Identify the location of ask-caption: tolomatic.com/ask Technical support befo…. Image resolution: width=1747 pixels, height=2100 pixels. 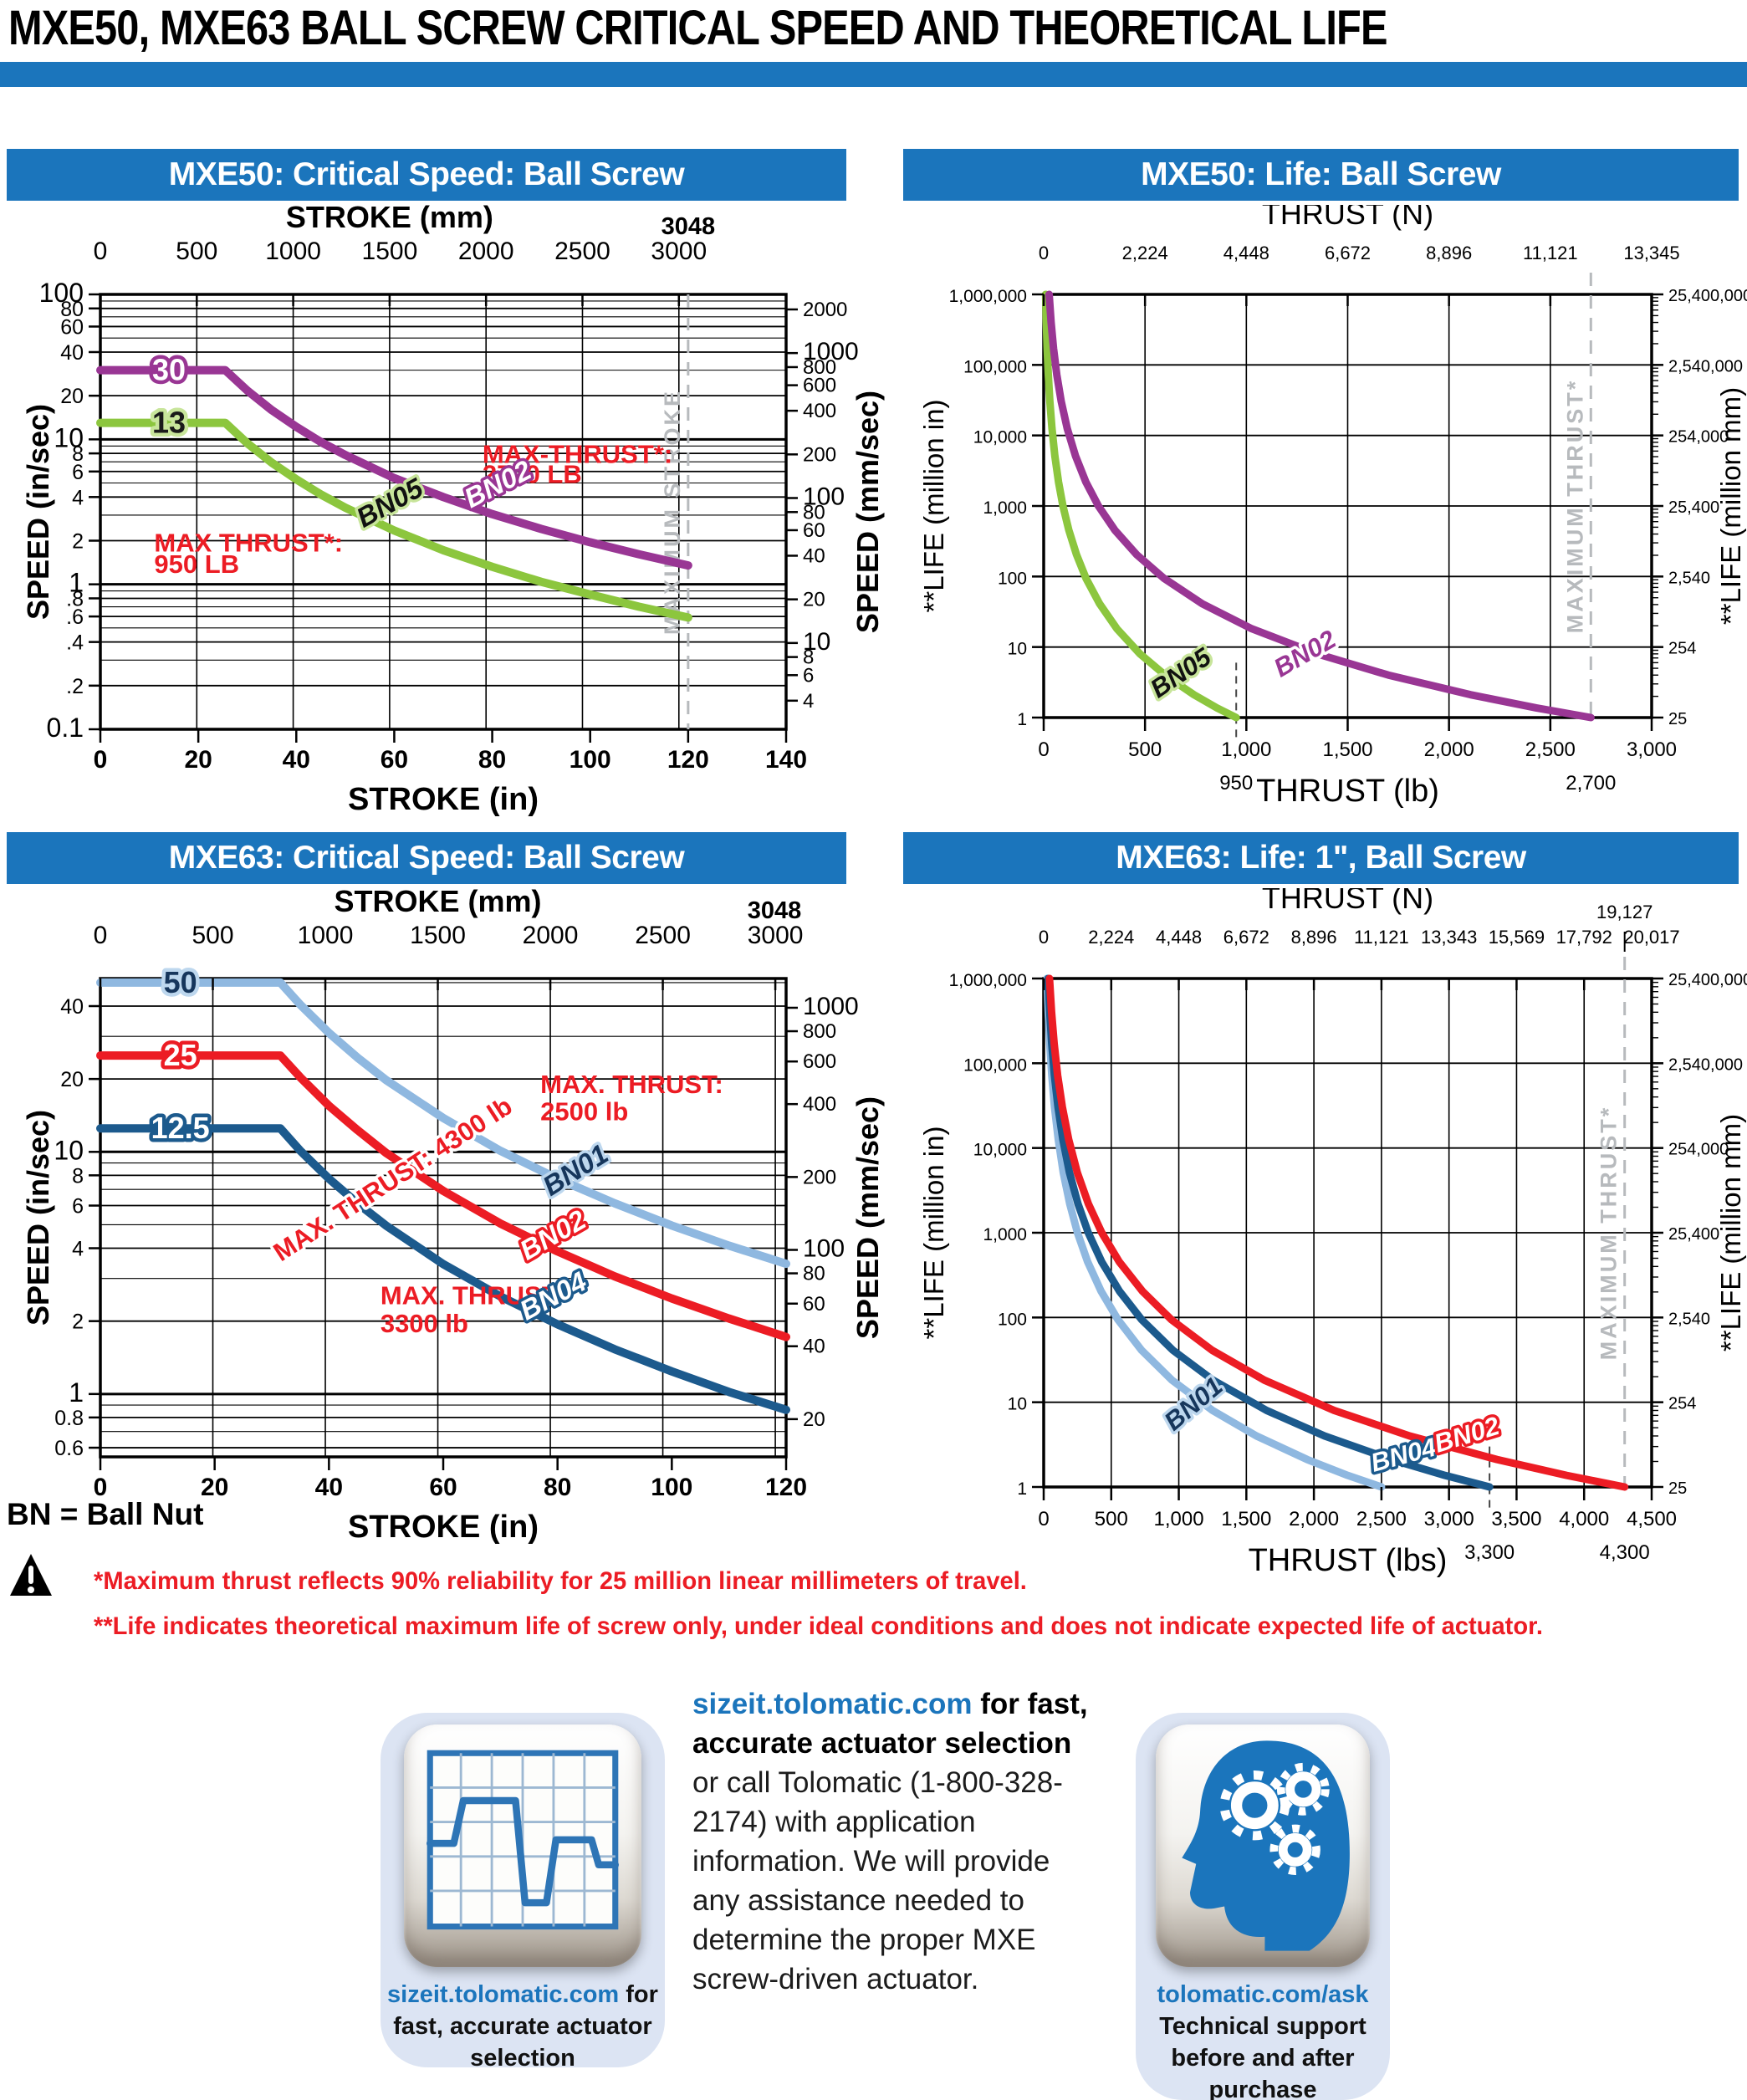
(1263, 2040).